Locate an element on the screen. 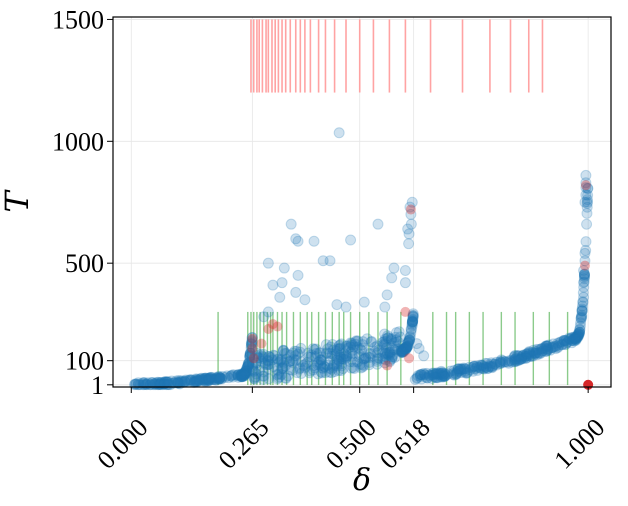  x-axis-label: δ is located at coordinates (362, 480).